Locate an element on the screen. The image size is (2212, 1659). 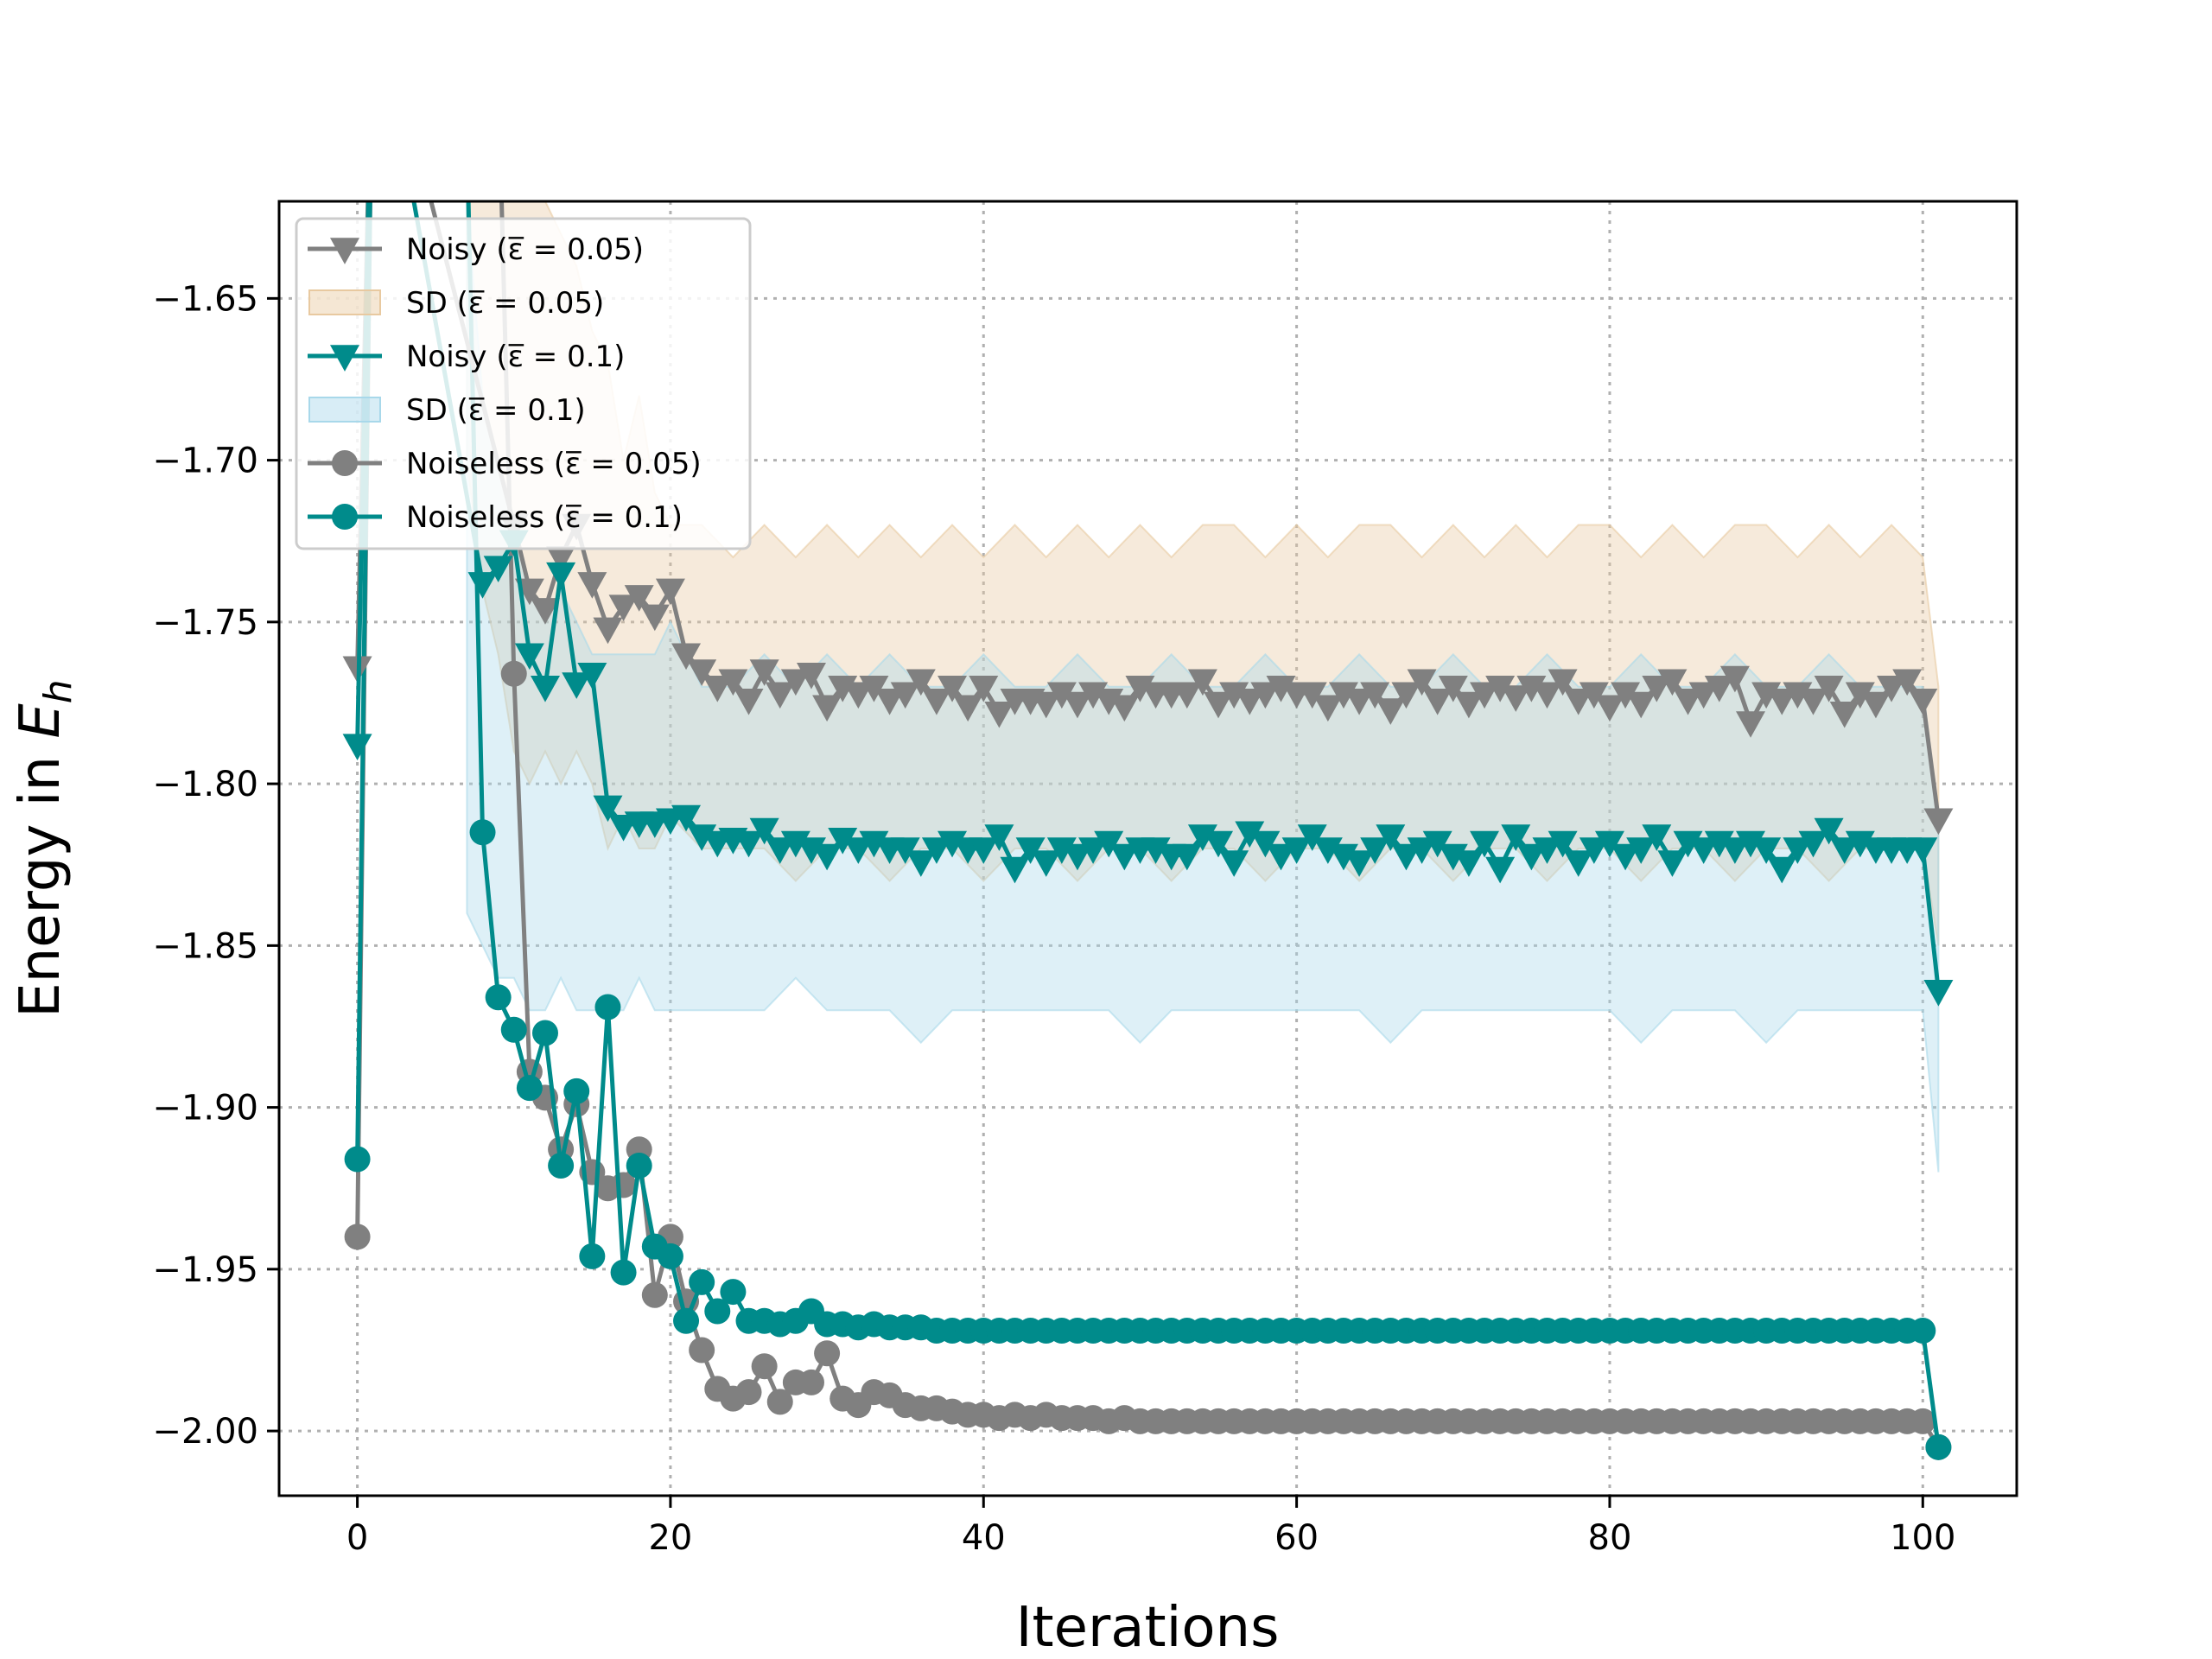
y-tick-label: −1.85 is located at coordinates (205, 946).